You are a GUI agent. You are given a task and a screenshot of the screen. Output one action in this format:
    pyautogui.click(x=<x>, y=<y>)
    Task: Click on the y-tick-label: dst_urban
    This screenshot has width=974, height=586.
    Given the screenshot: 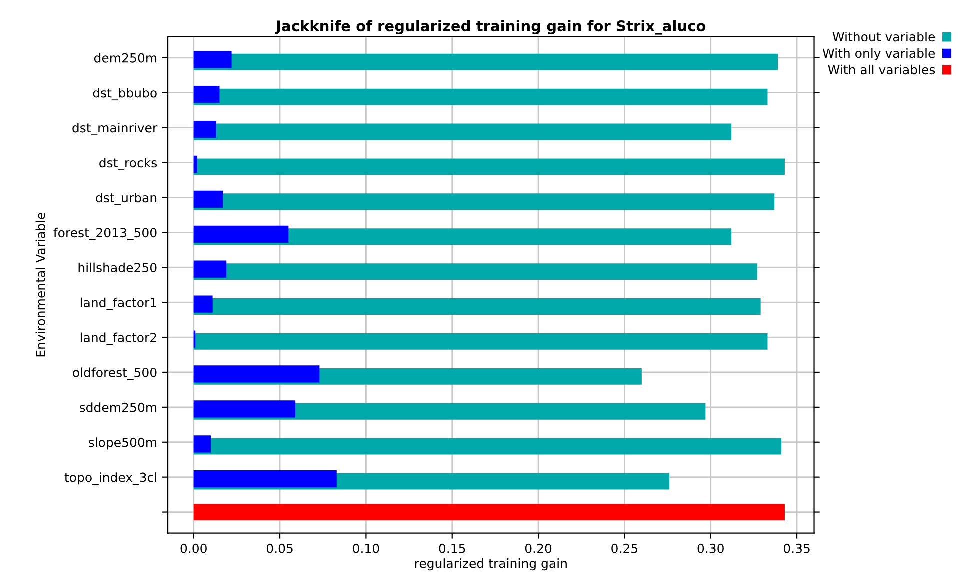 What is the action you would take?
    pyautogui.click(x=126, y=199)
    